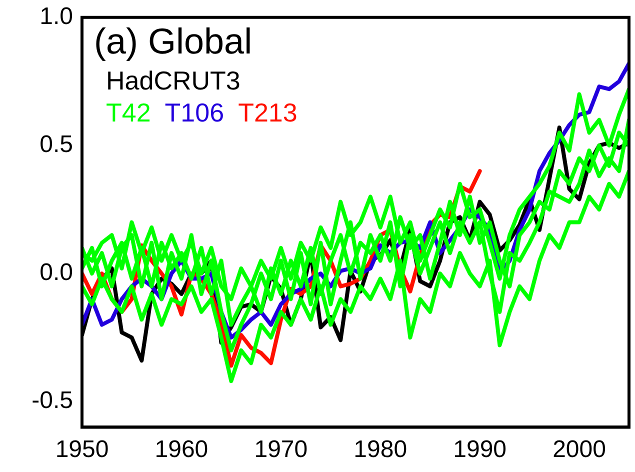  Describe the element at coordinates (281, 450) in the screenshot. I see `x-tick-label: 1970` at that location.